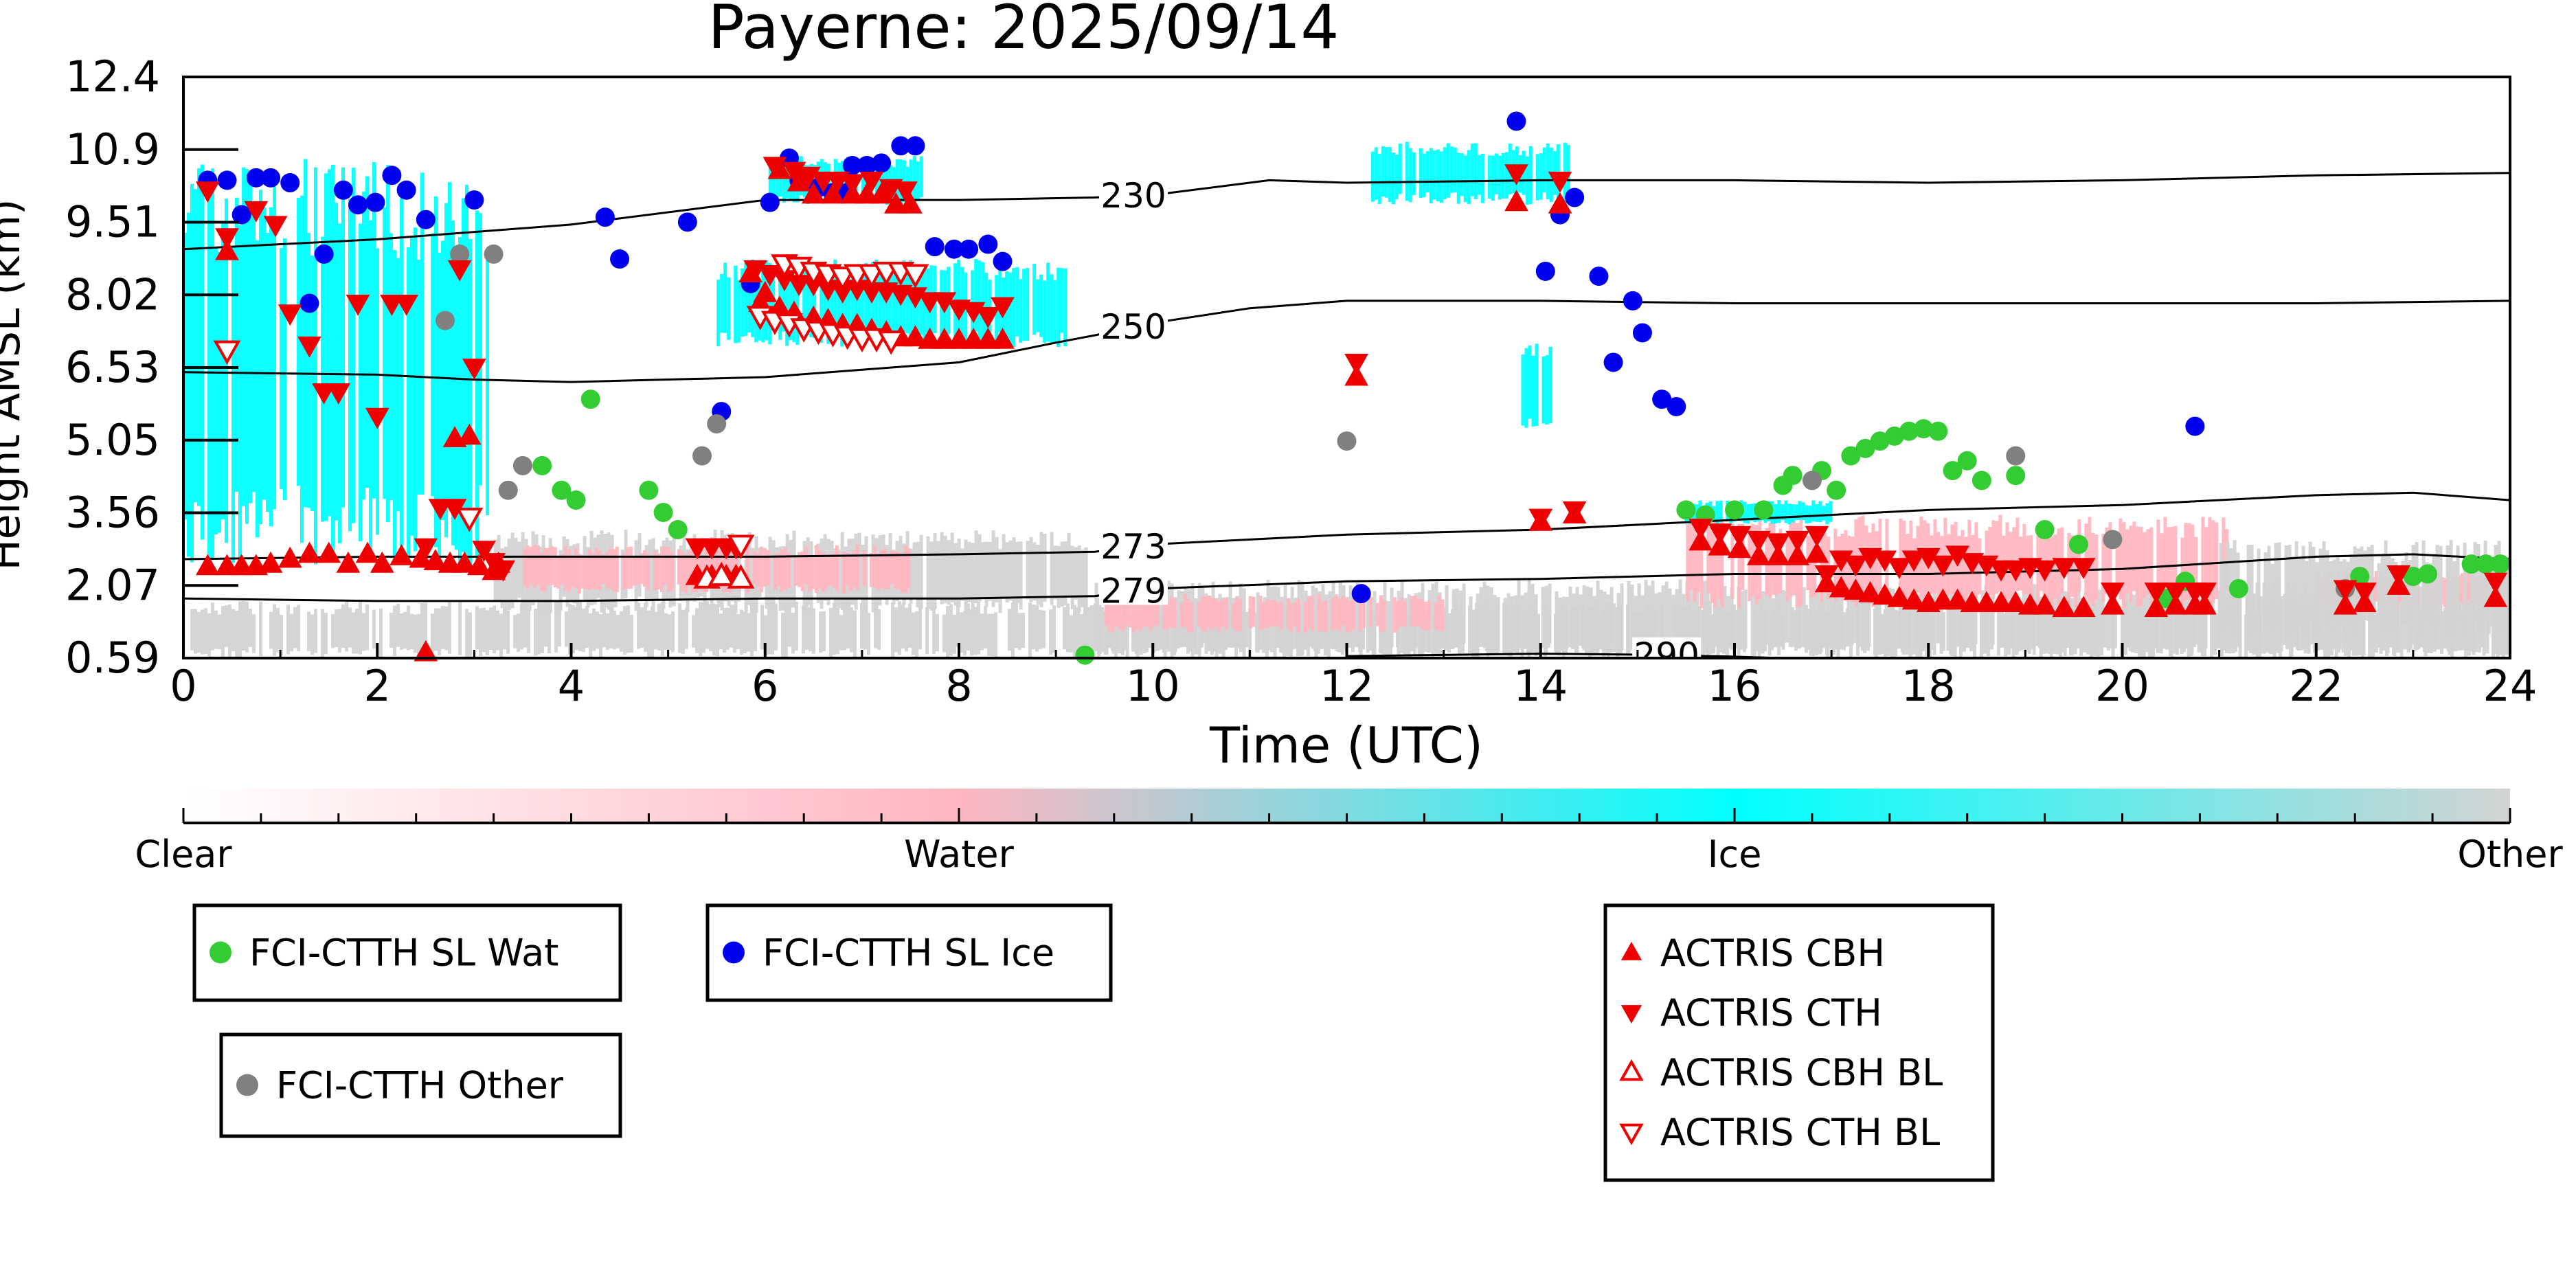  Describe the element at coordinates (1666, 655) in the screenshot. I see `contour-label: 290` at that location.